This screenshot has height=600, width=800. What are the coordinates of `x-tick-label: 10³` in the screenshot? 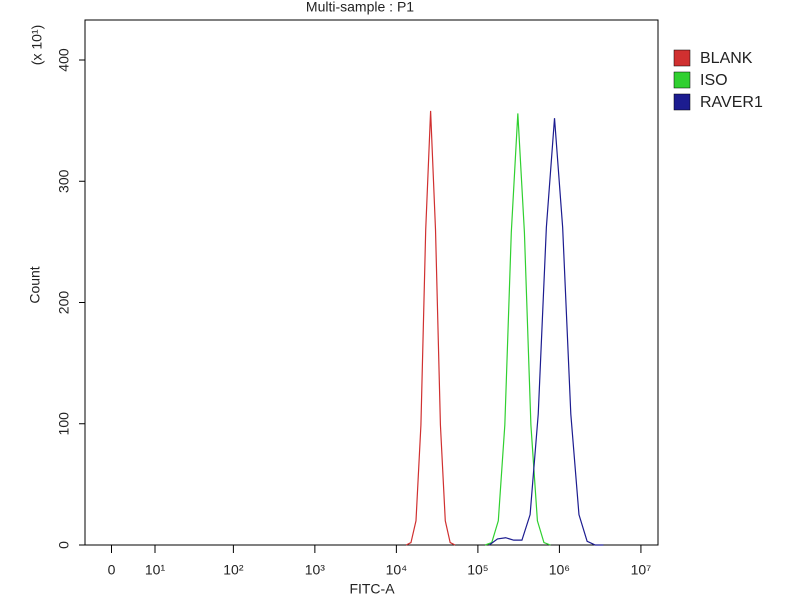 It's located at (315, 570).